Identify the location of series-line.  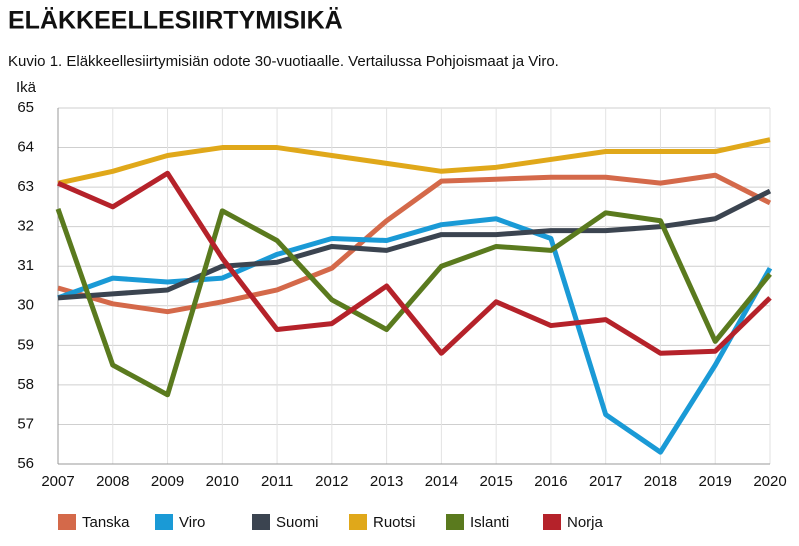
(414, 161).